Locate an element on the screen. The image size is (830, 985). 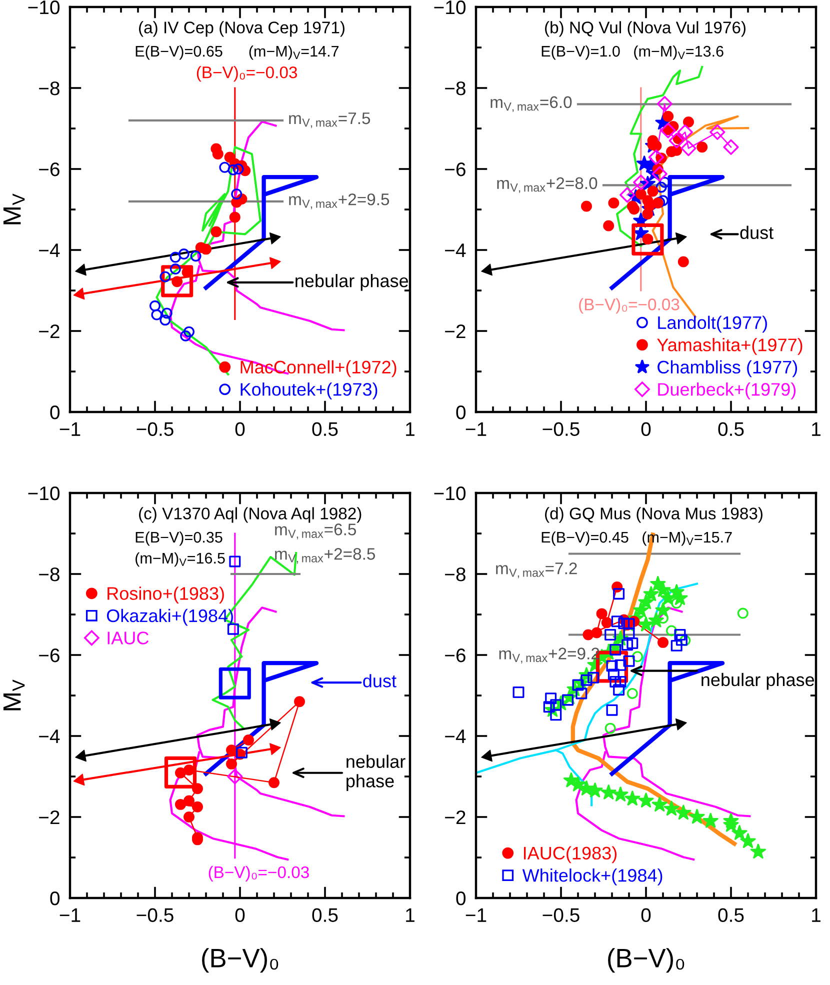
legend-label: Rosino+(1983) is located at coordinates (166, 595).